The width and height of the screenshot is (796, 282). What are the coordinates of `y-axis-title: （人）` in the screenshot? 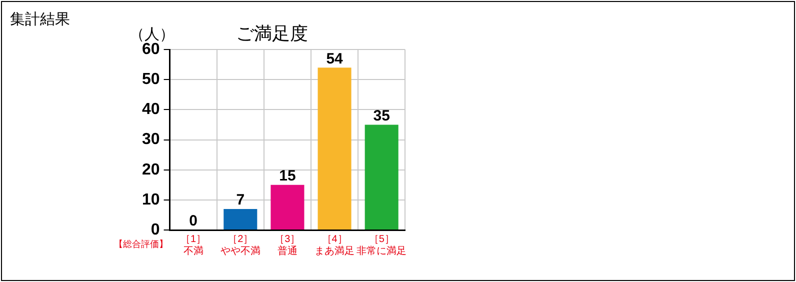 It's located at (151, 33).